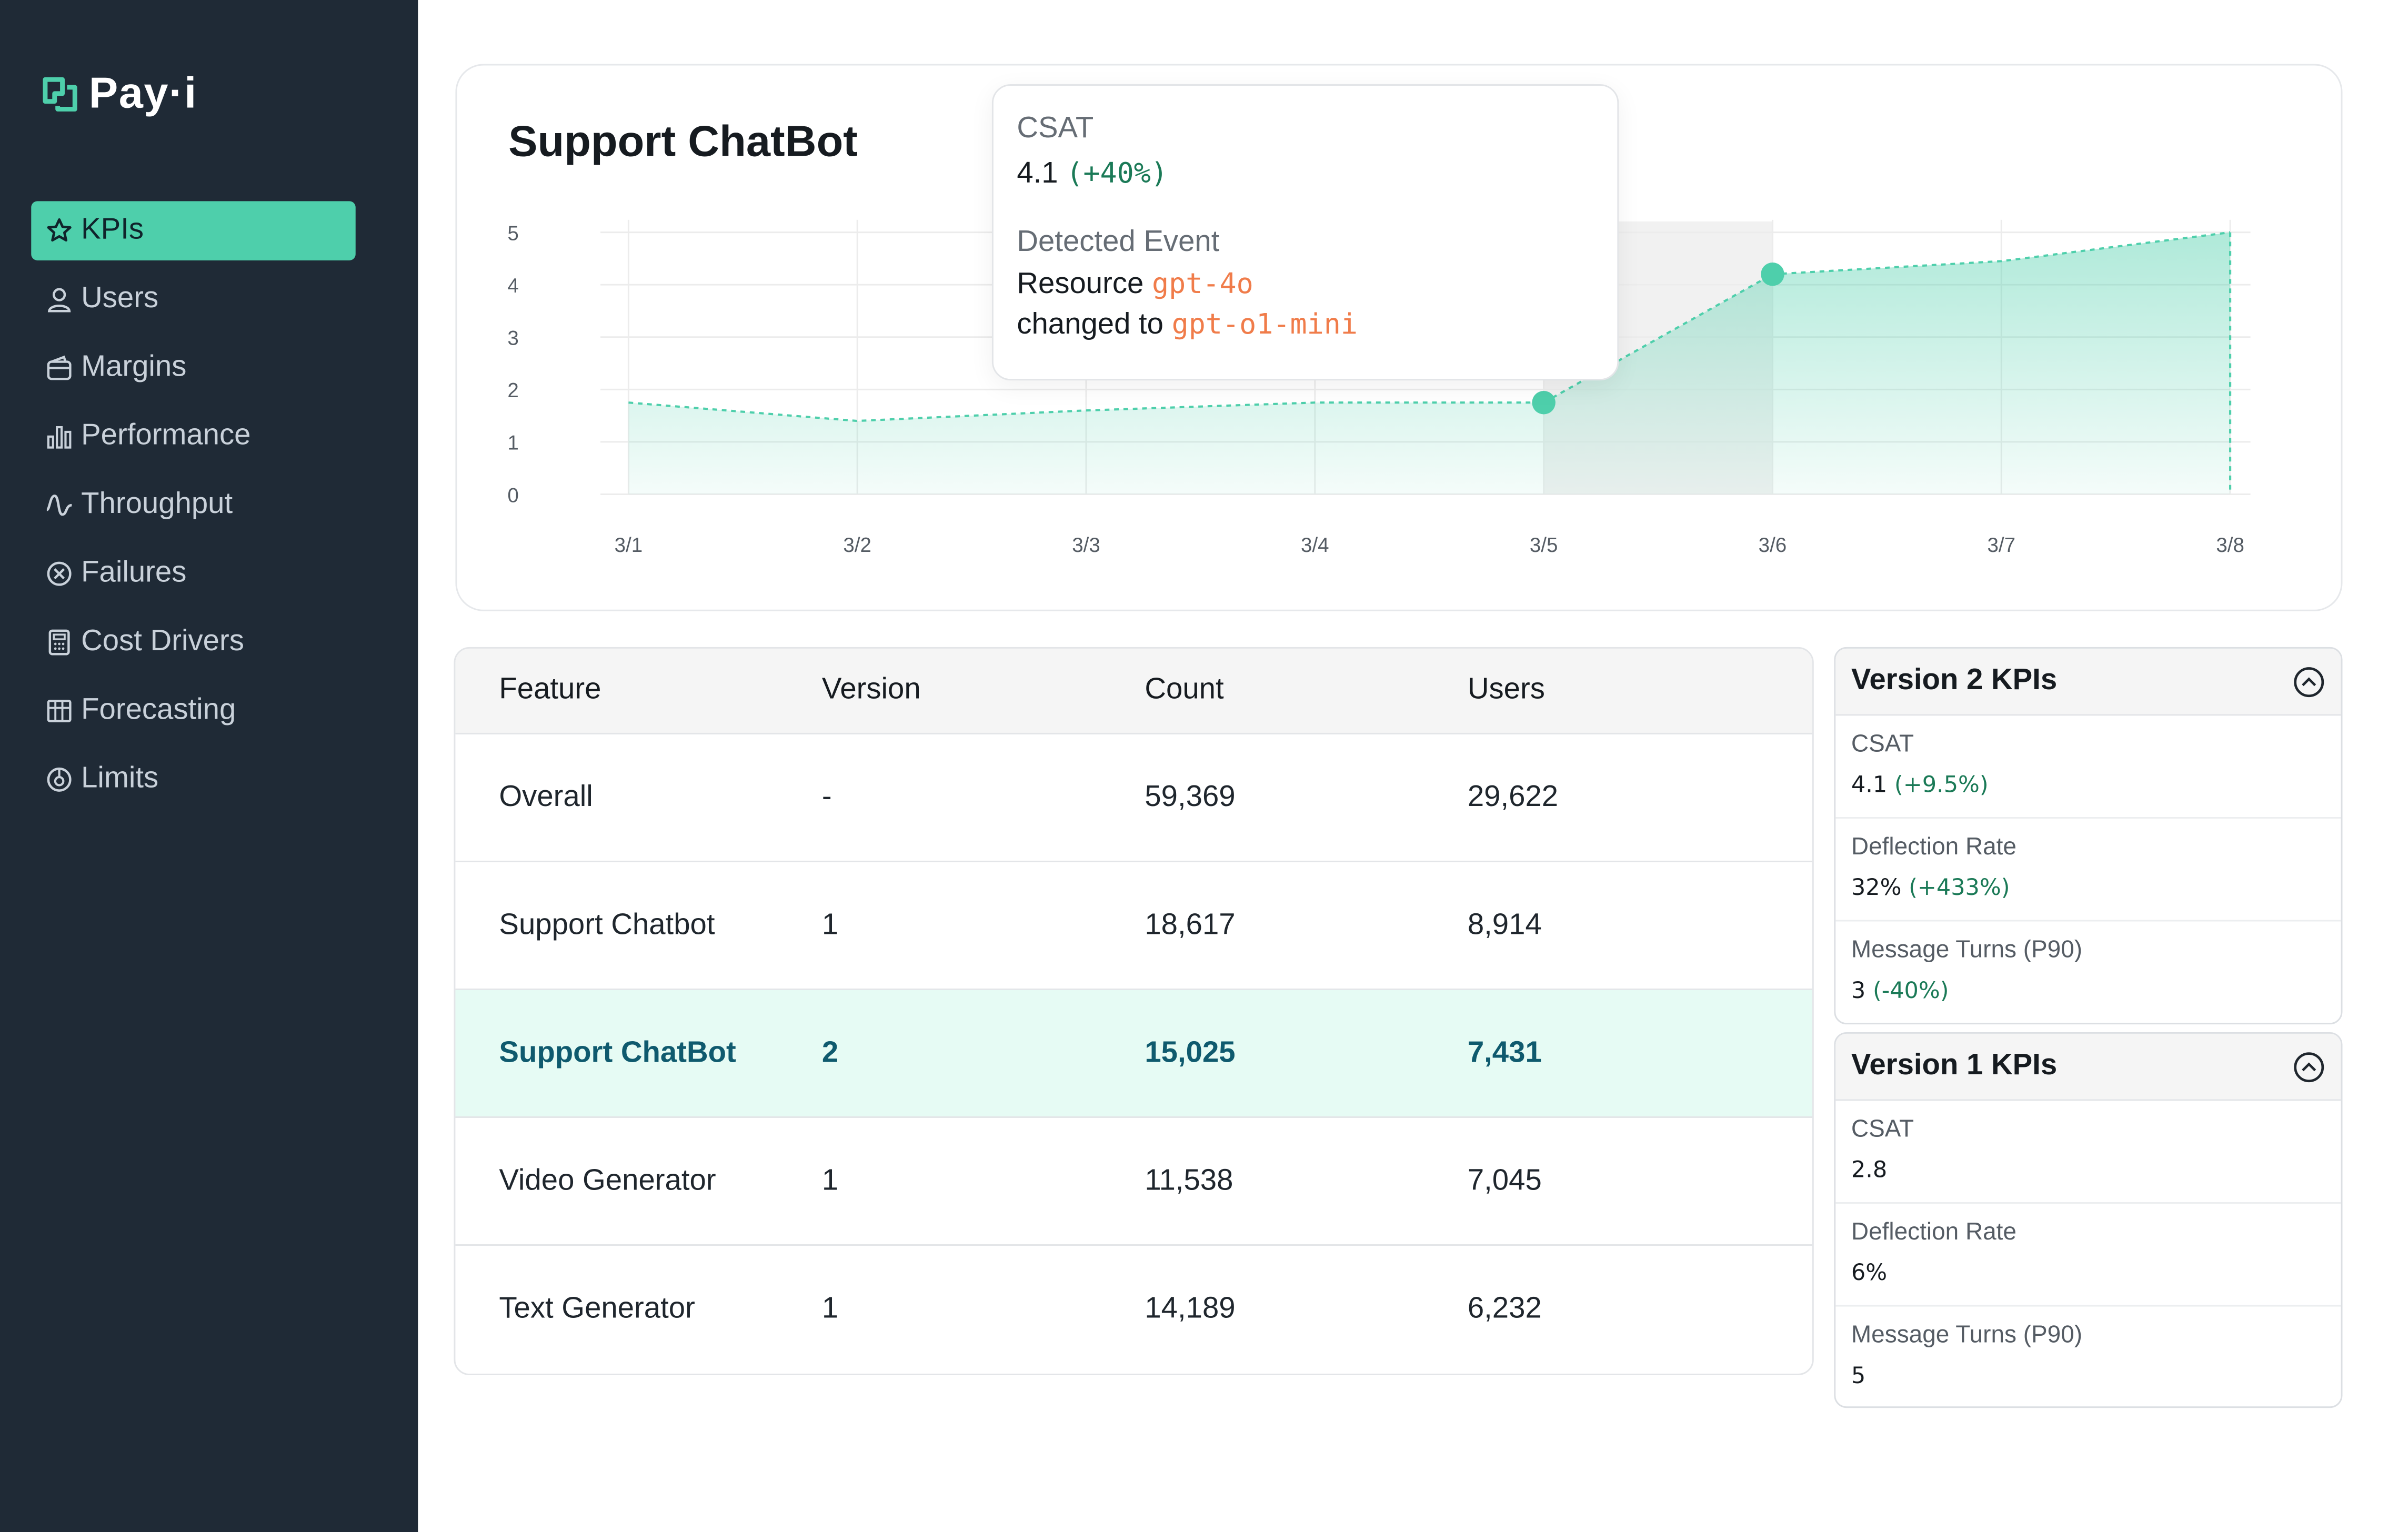 This screenshot has height=1532, width=2408. Describe the element at coordinates (193, 368) in the screenshot. I see `sidebar-item-margins: Margins` at that location.